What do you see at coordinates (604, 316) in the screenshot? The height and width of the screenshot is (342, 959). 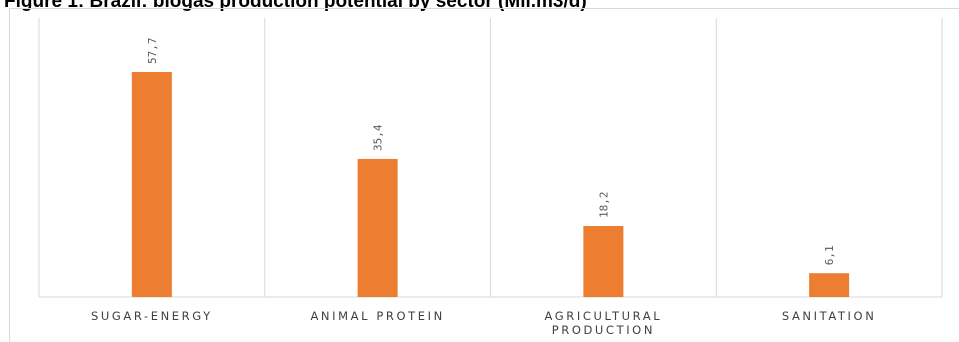 I see `category-label-3: AGRICULTURAL` at bounding box center [604, 316].